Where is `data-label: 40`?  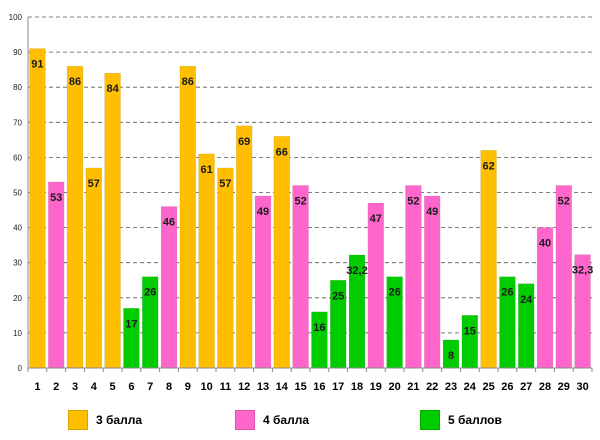 data-label: 40 is located at coordinates (545, 244).